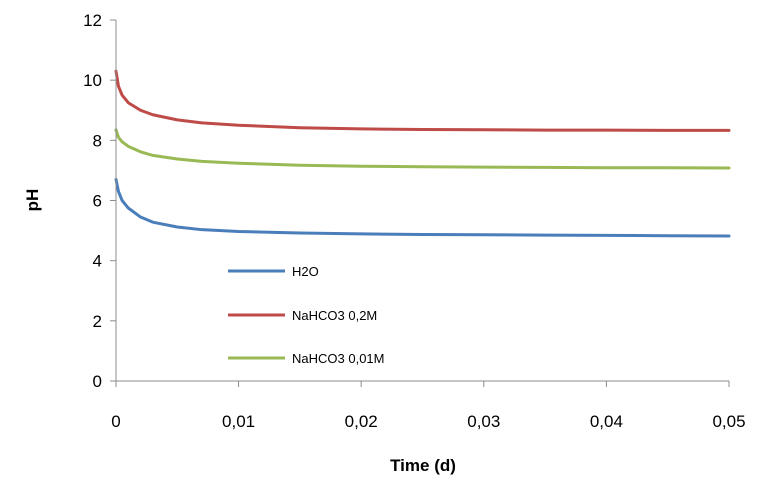  I want to click on x-axis-title: Time (d), so click(423, 465).